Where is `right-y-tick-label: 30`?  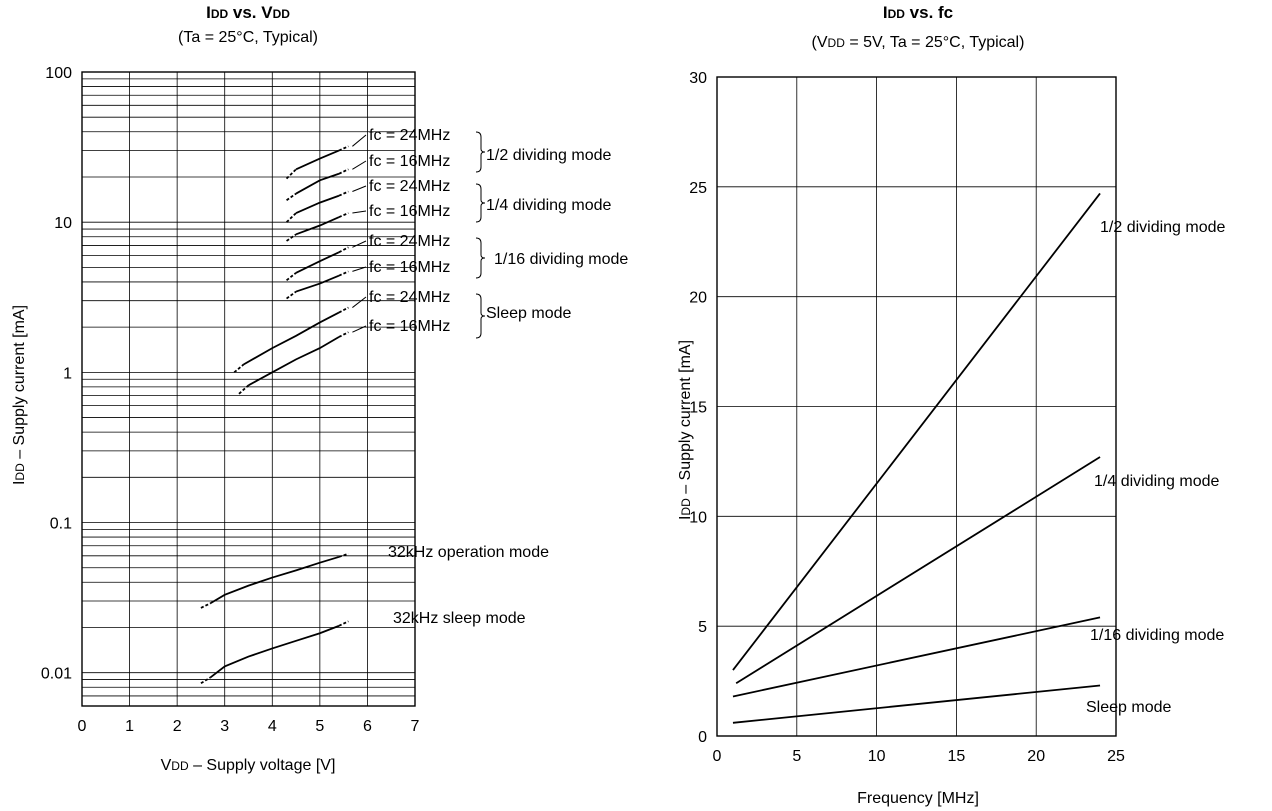 right-y-tick-label: 30 is located at coordinates (698, 78).